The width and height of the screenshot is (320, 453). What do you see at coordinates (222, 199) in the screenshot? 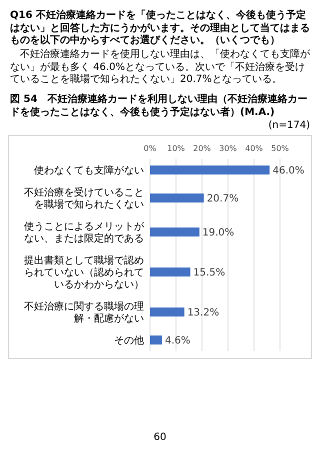
I see `data-label: 20.7%` at bounding box center [222, 199].